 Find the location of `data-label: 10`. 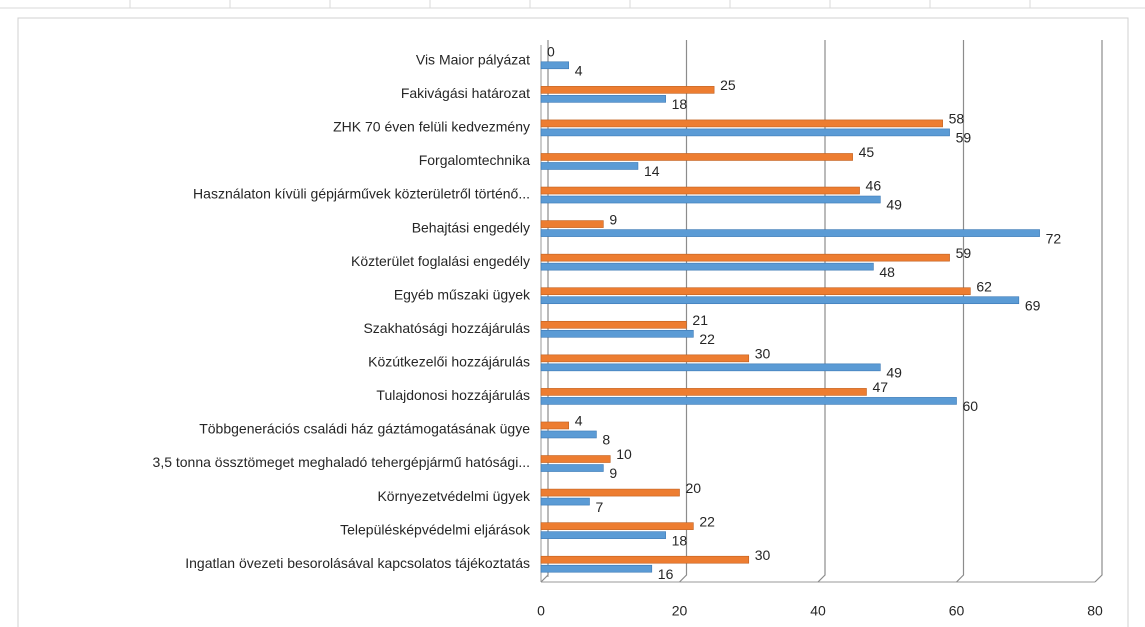

data-label: 10 is located at coordinates (624, 454).